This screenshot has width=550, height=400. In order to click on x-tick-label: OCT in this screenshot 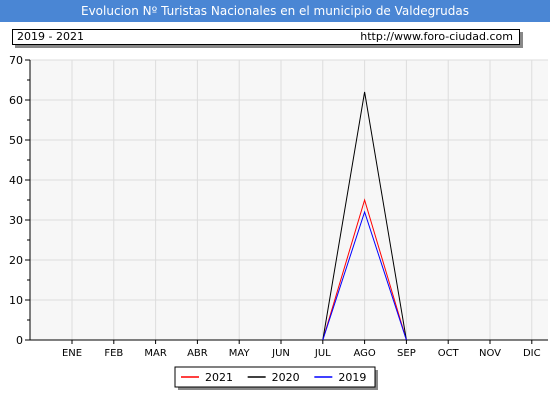, I will do `click(449, 353)`.